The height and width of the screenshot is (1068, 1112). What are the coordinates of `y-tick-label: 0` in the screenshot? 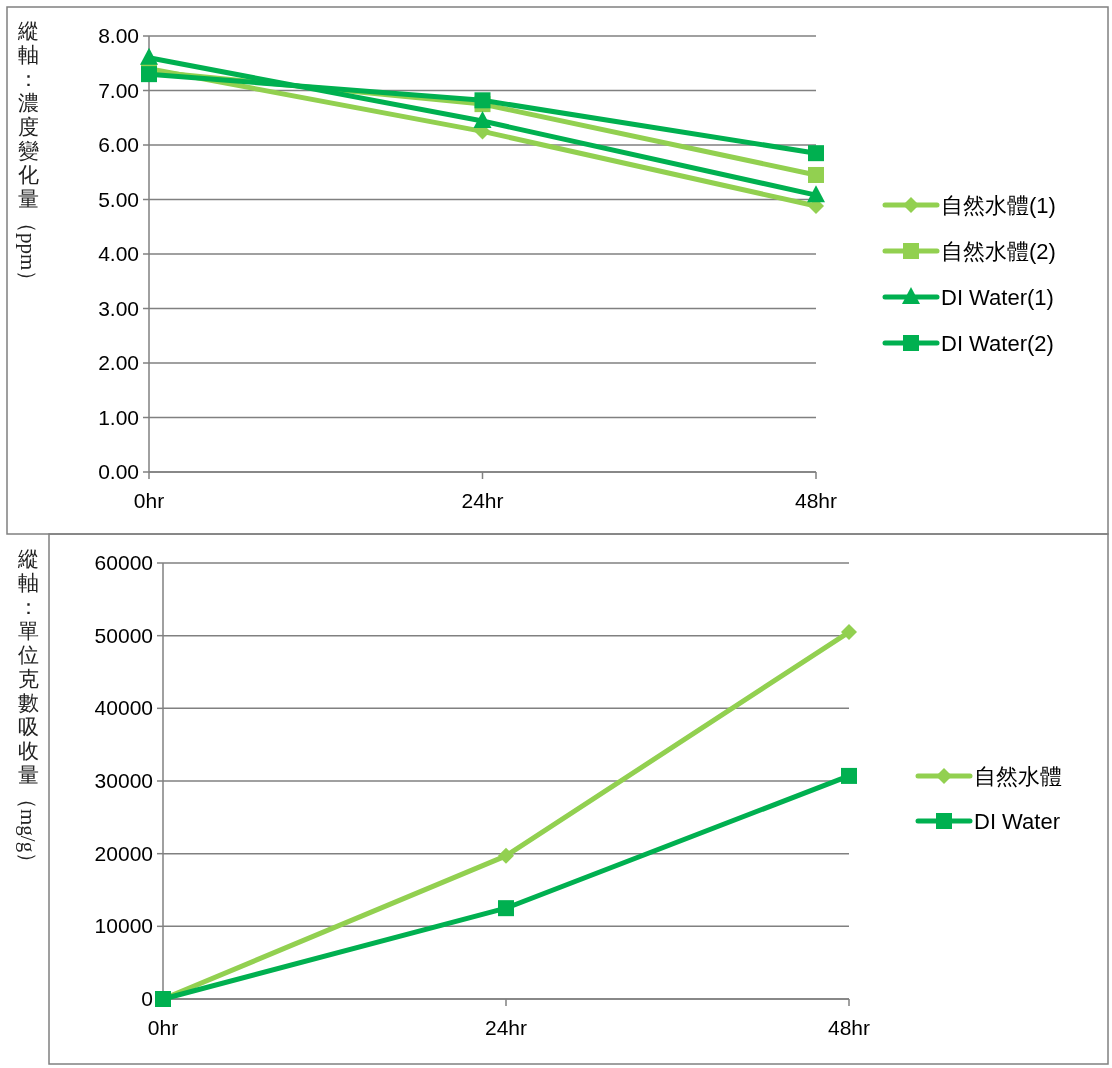 It's located at (147, 998).